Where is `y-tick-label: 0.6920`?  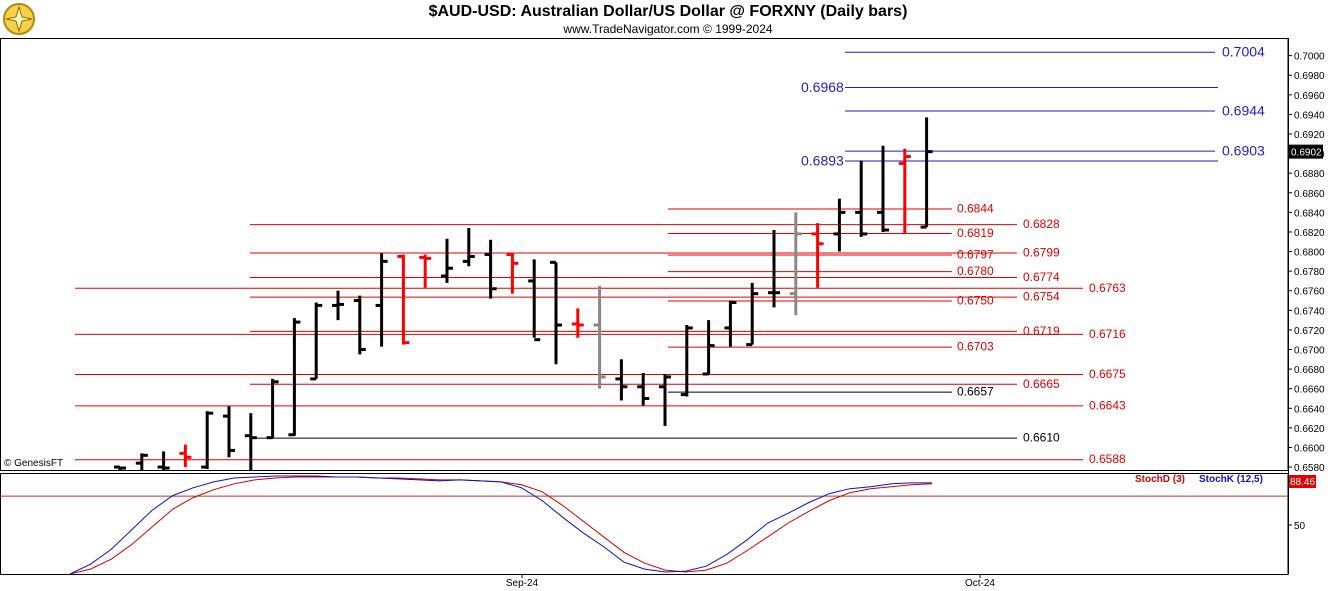
y-tick-label: 0.6920 is located at coordinates (1309, 135).